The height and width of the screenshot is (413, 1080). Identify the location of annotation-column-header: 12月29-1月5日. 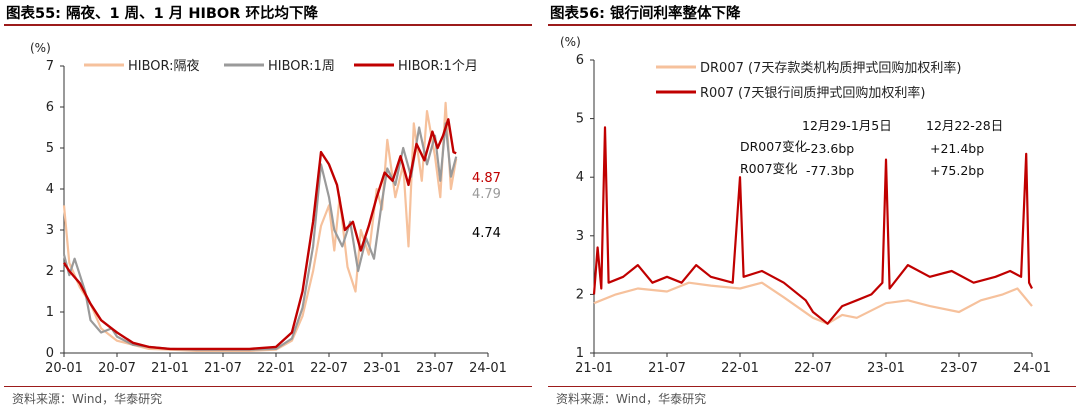
(847, 125).